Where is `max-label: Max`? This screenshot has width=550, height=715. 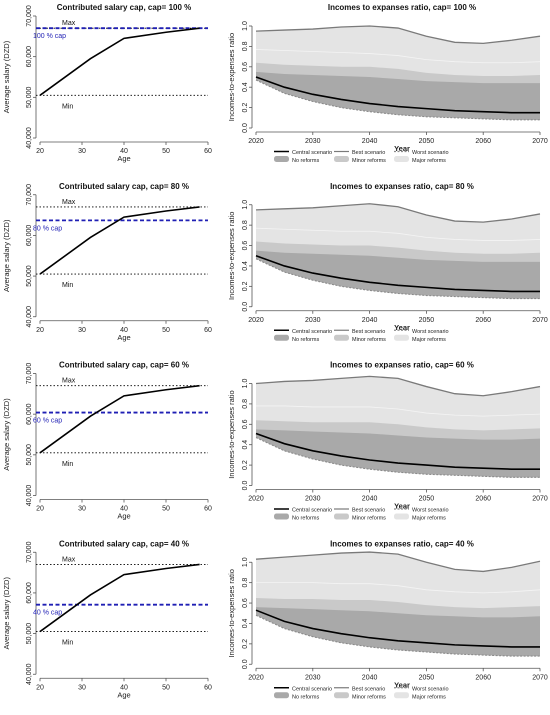
max-label: Max is located at coordinates (69, 202).